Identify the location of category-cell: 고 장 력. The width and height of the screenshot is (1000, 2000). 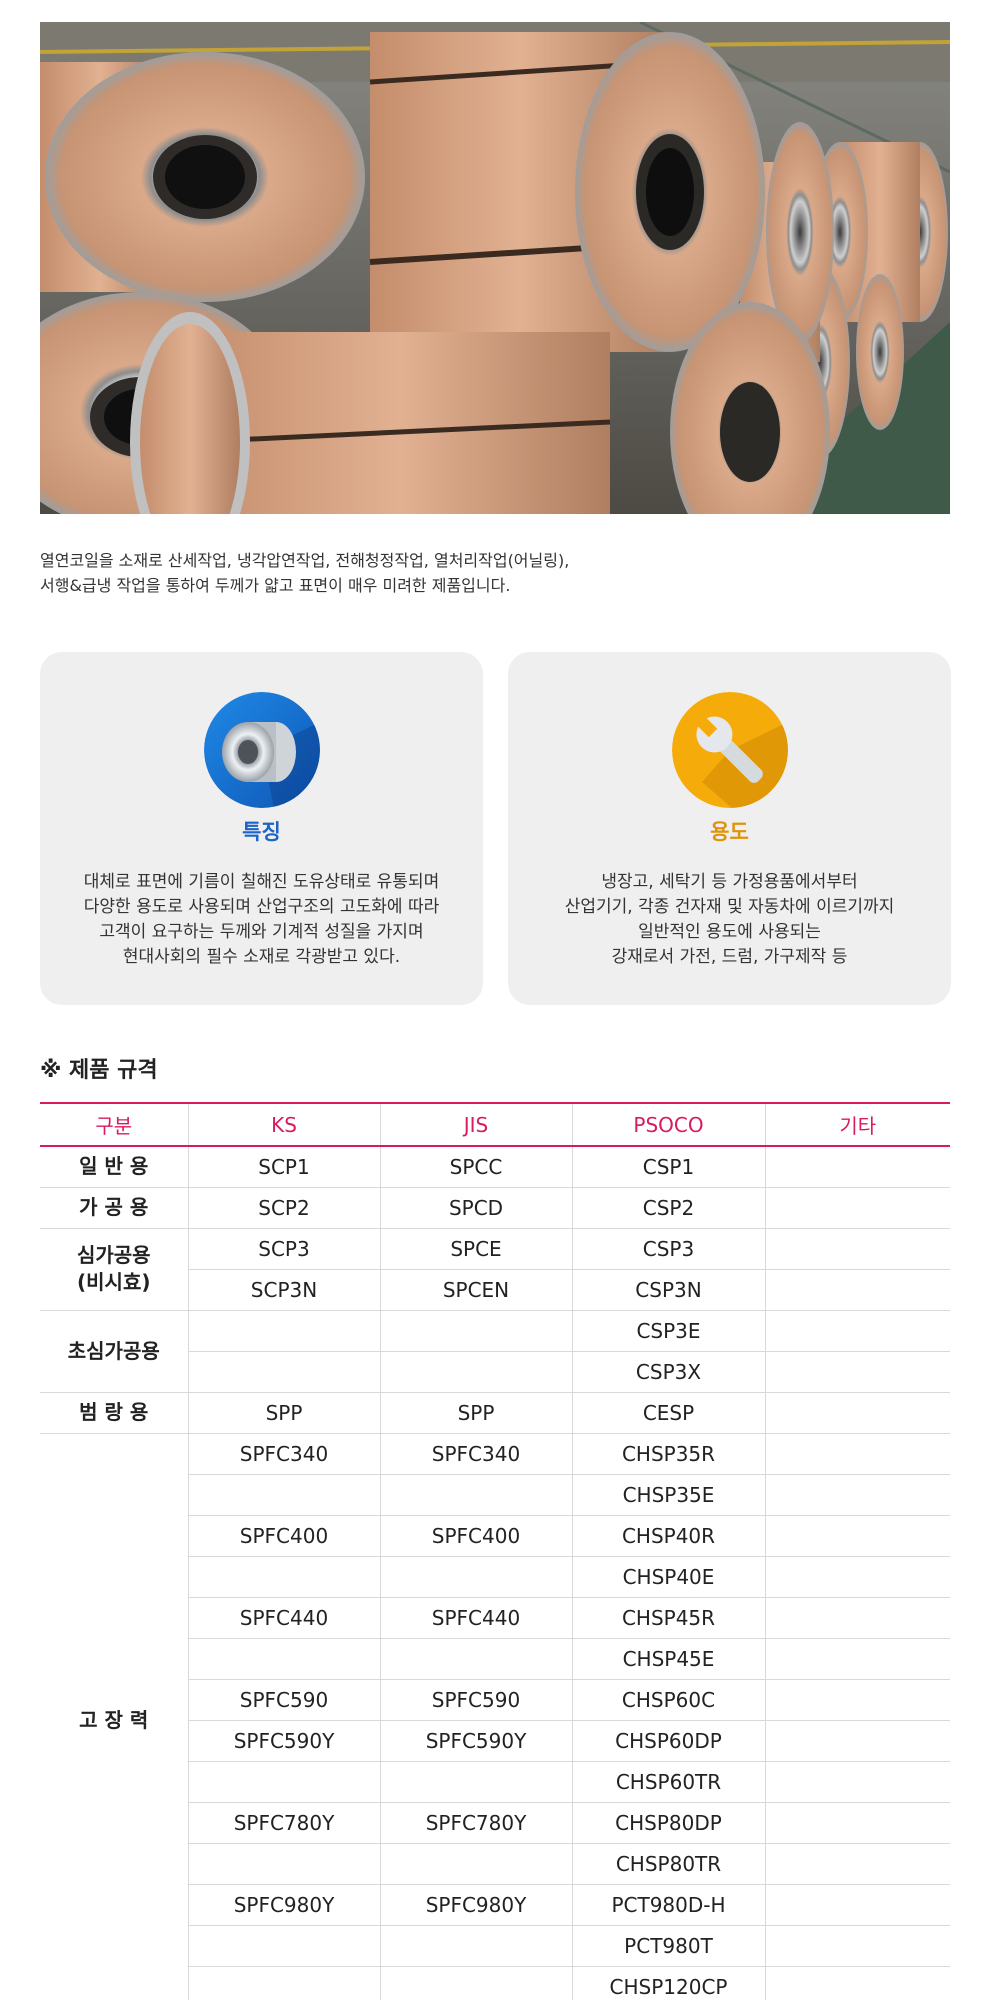
(114, 1716).